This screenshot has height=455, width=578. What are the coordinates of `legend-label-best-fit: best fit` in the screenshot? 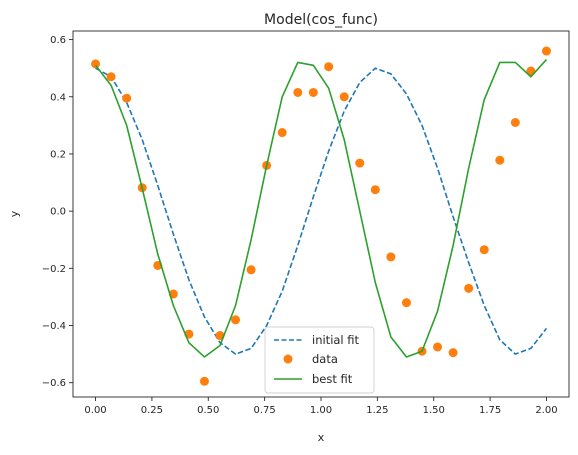 It's located at (332, 379).